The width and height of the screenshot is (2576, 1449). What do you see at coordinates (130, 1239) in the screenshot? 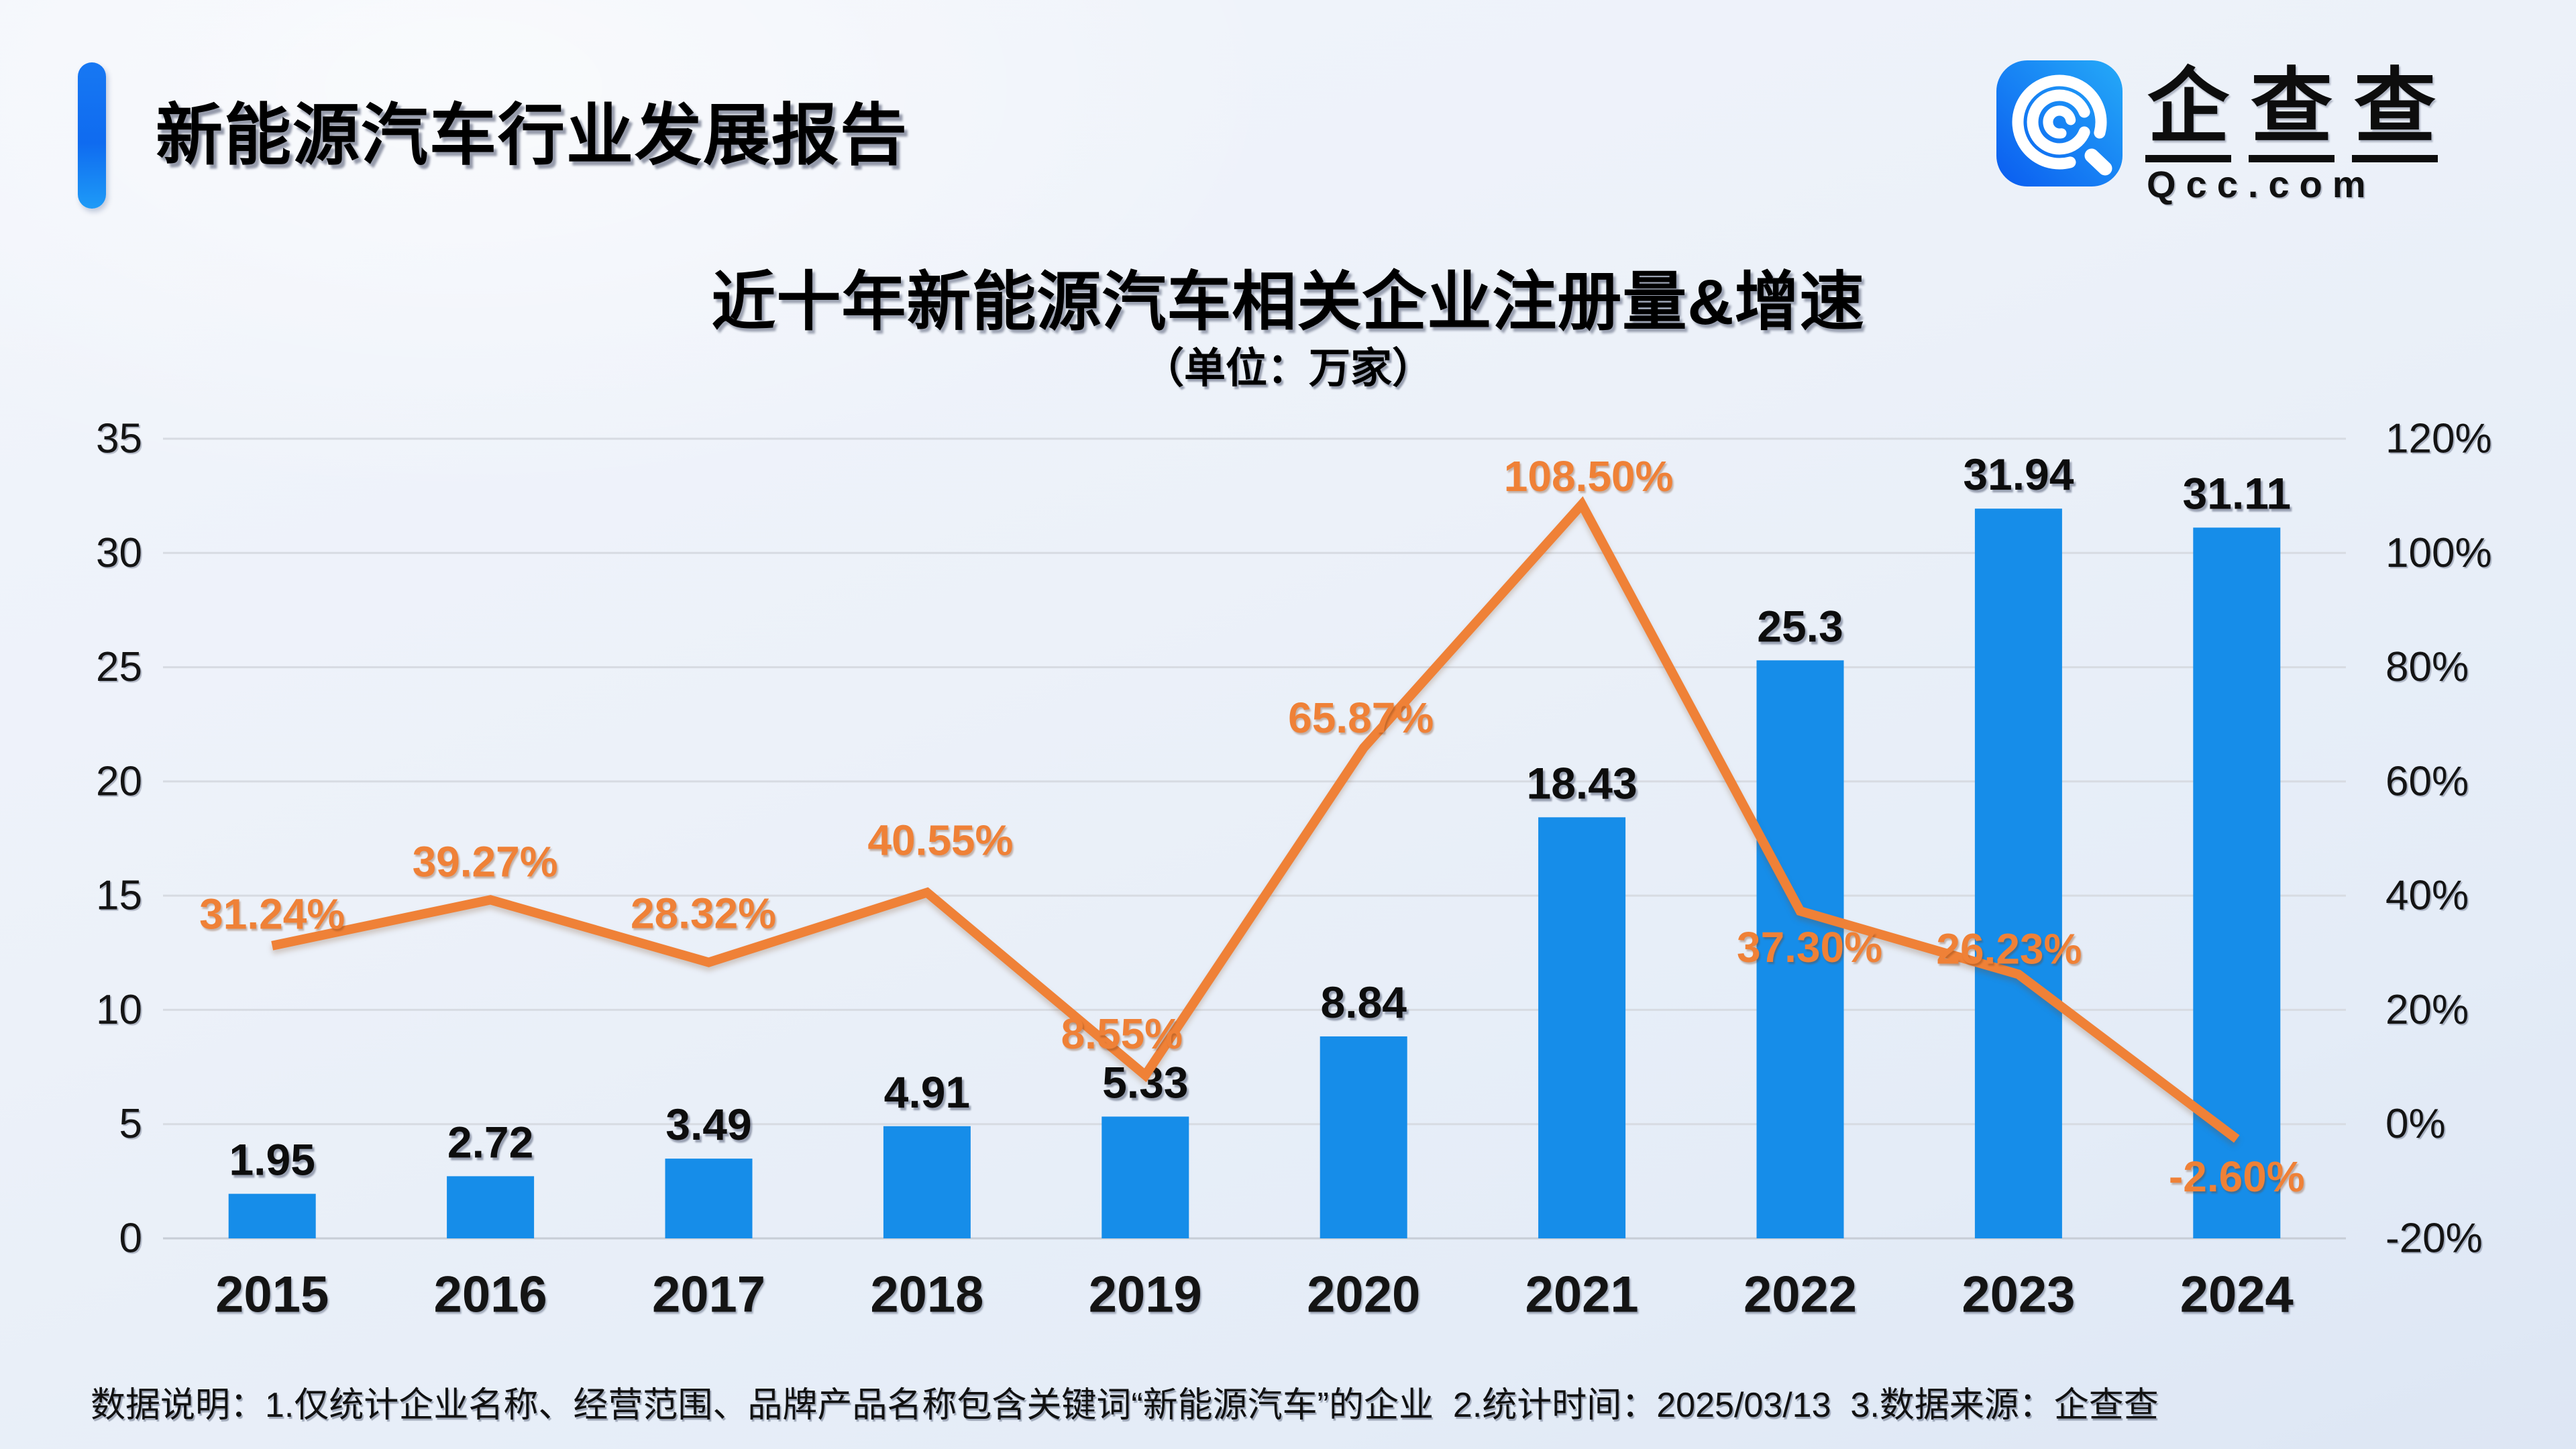
I see `left-axis-tick: 0` at bounding box center [130, 1239].